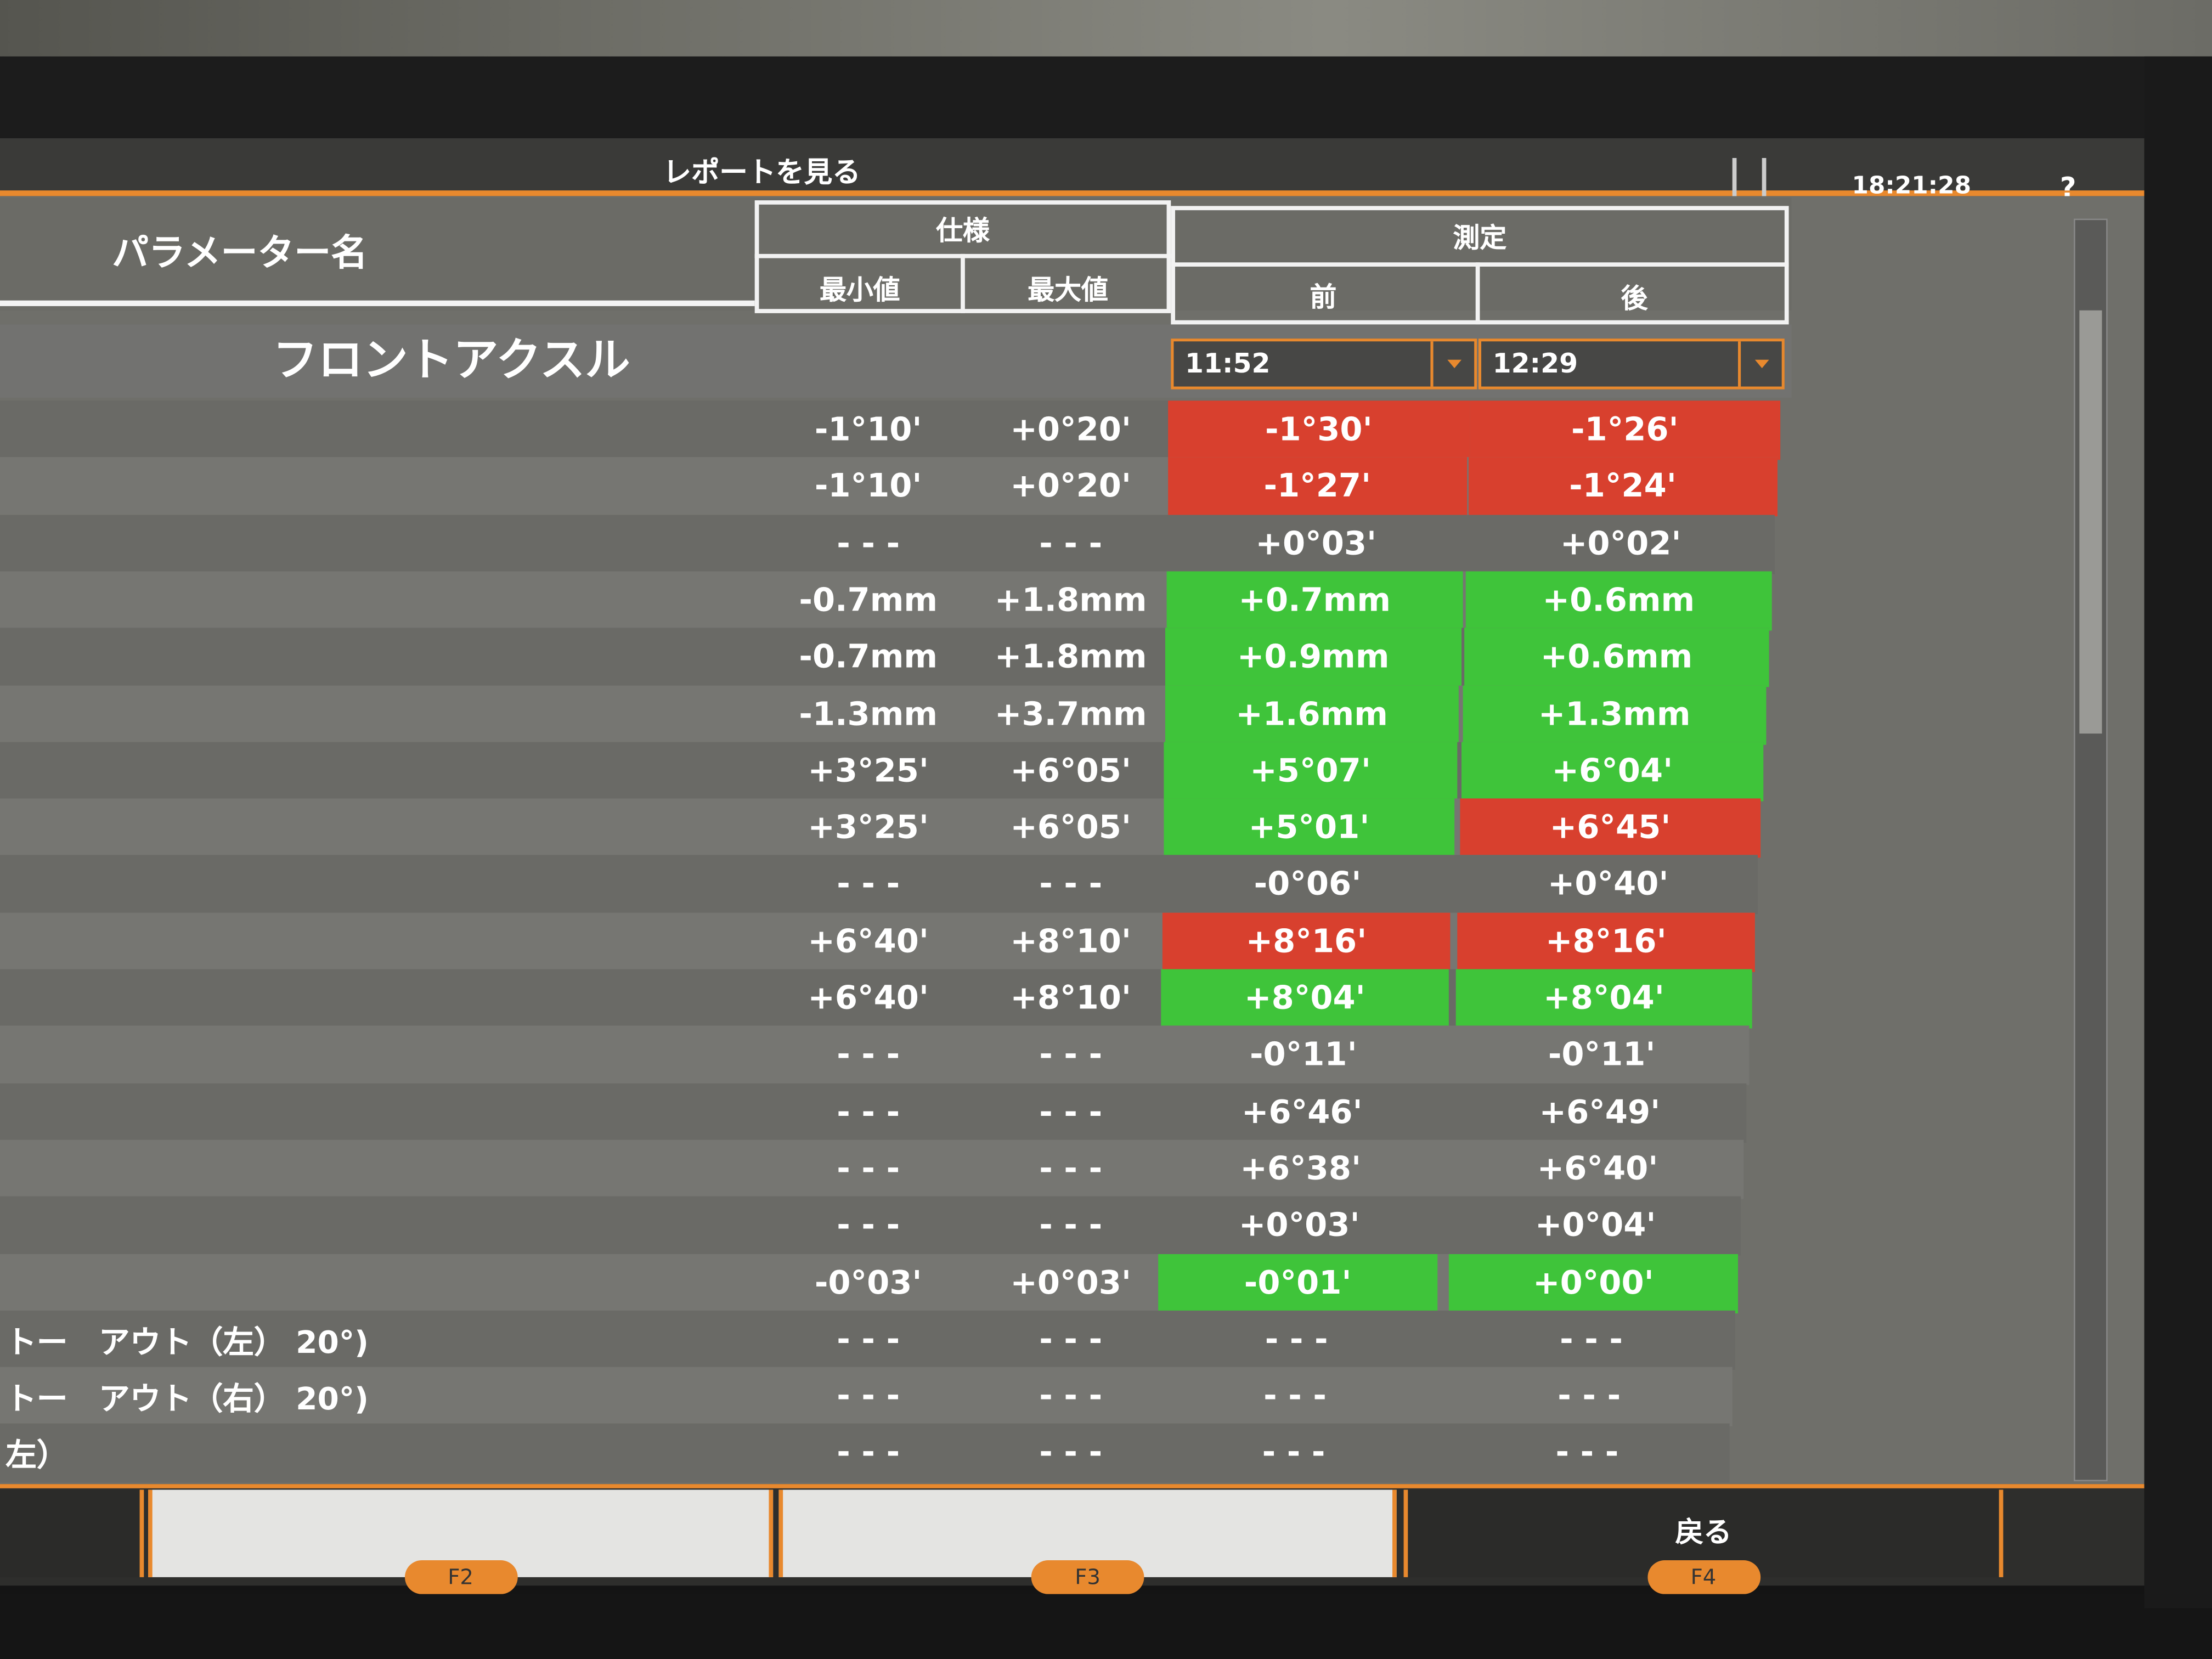  I want to click on row-after: +0°04', so click(1595, 1226).